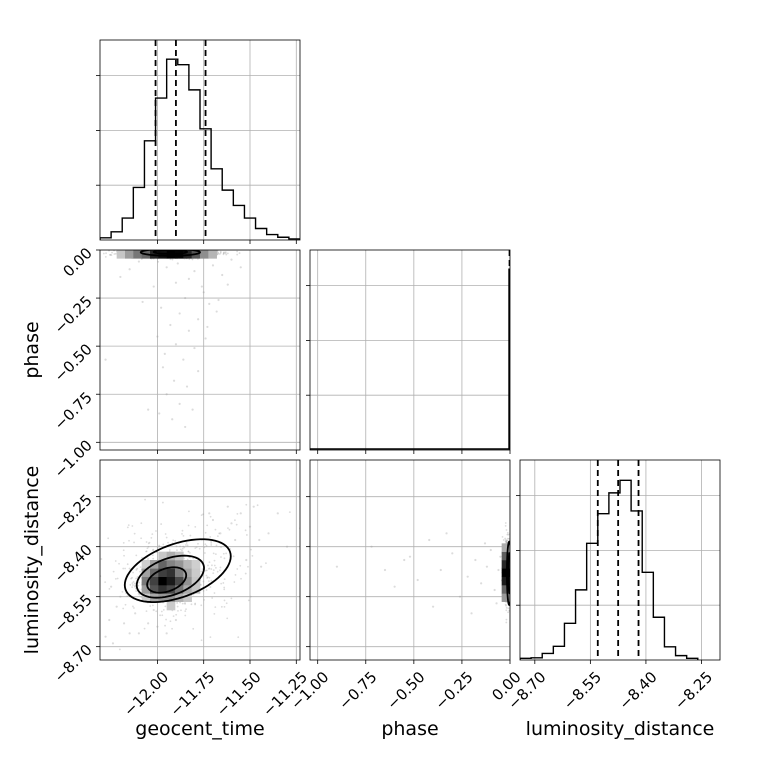  Describe the element at coordinates (73, 314) in the screenshot. I see `y-tick-label-phase: −0.25` at that location.